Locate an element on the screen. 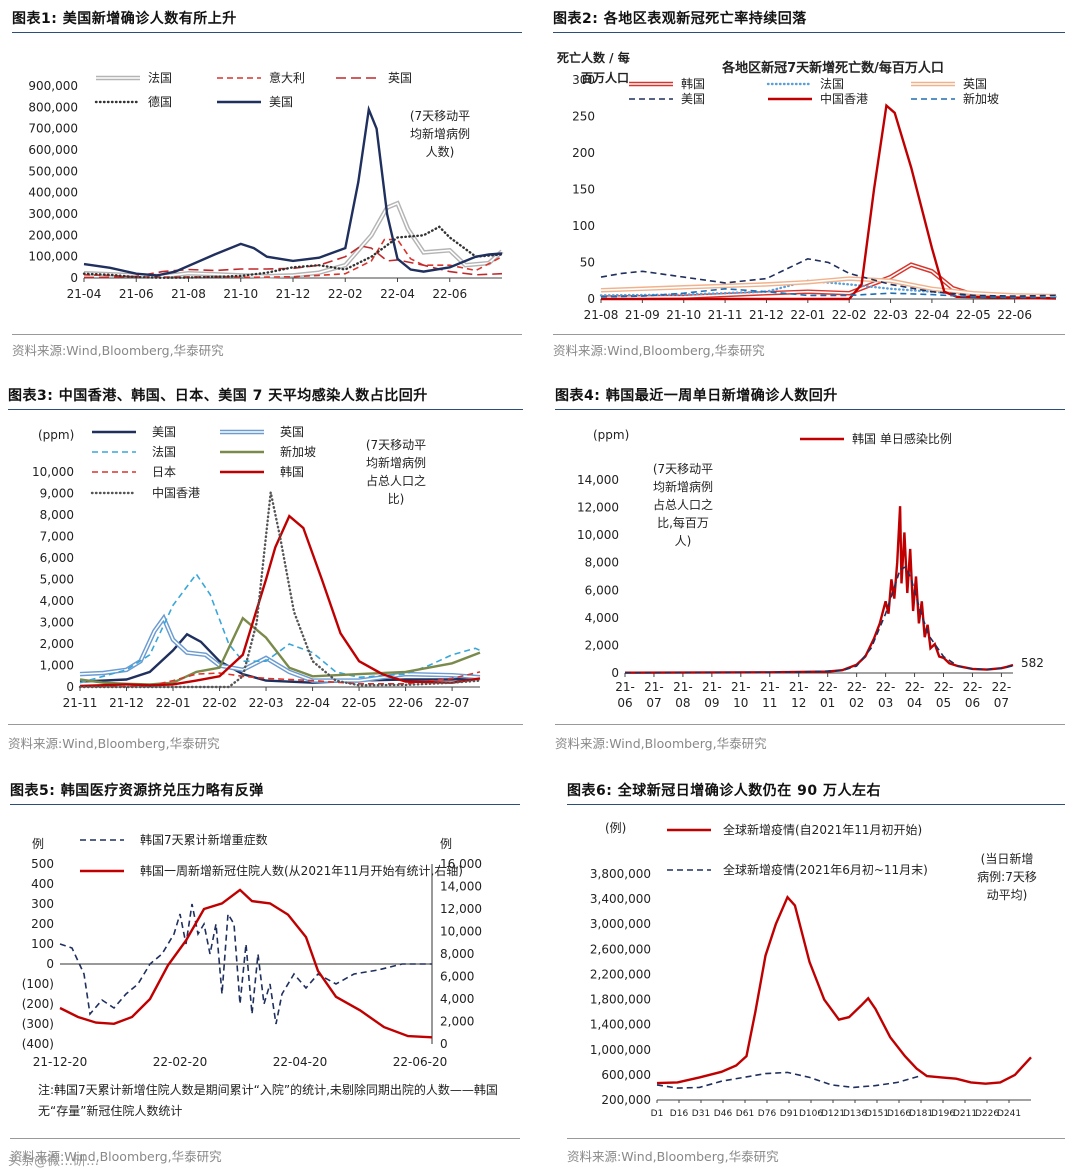 The image size is (1080, 1175). y-tick-label: 4,000 is located at coordinates (57, 601).